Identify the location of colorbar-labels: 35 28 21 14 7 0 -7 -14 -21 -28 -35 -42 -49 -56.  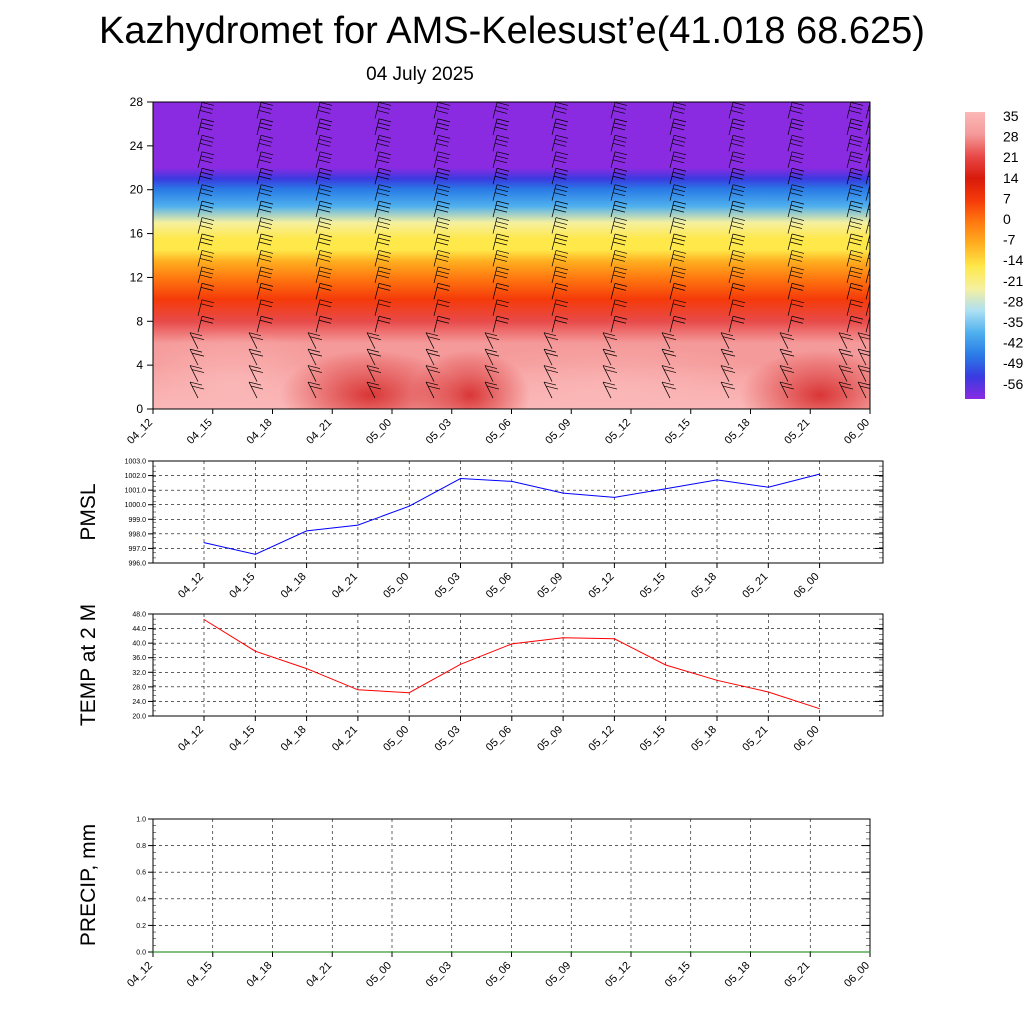
(1013, 250).